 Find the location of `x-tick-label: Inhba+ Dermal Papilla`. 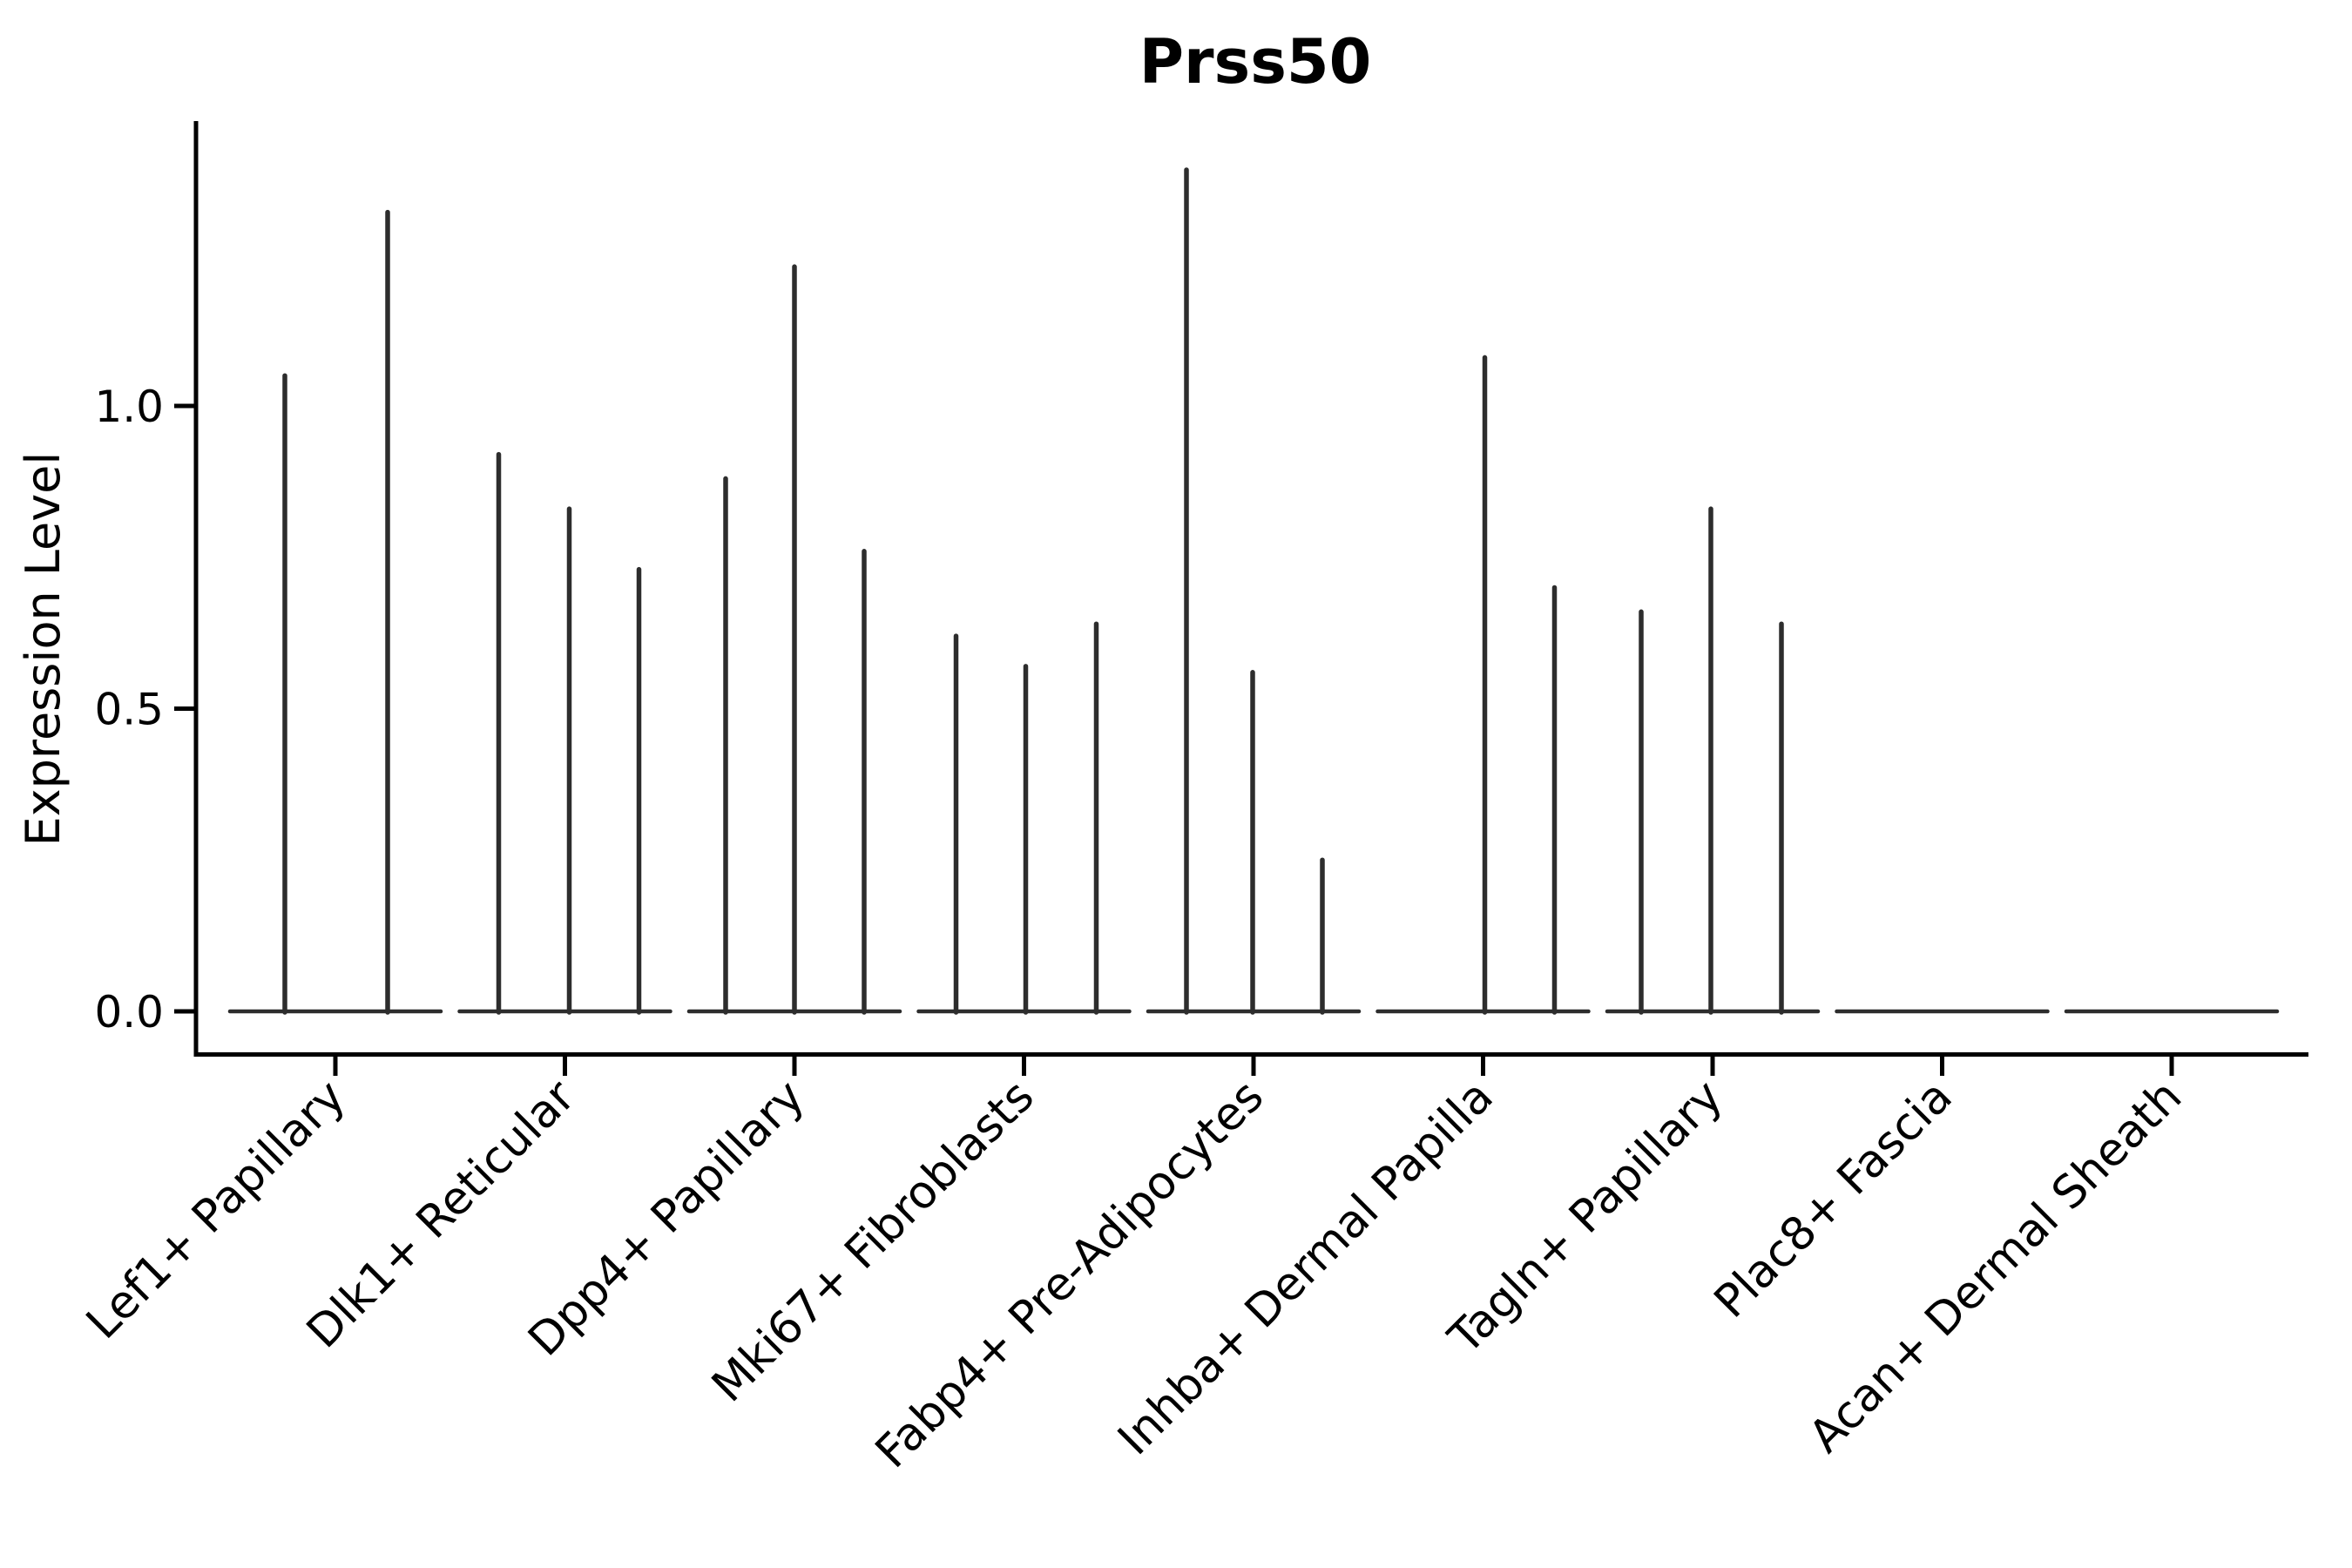

x-tick-label: Inhba+ Dermal Papilla is located at coordinates (1305, 1268).